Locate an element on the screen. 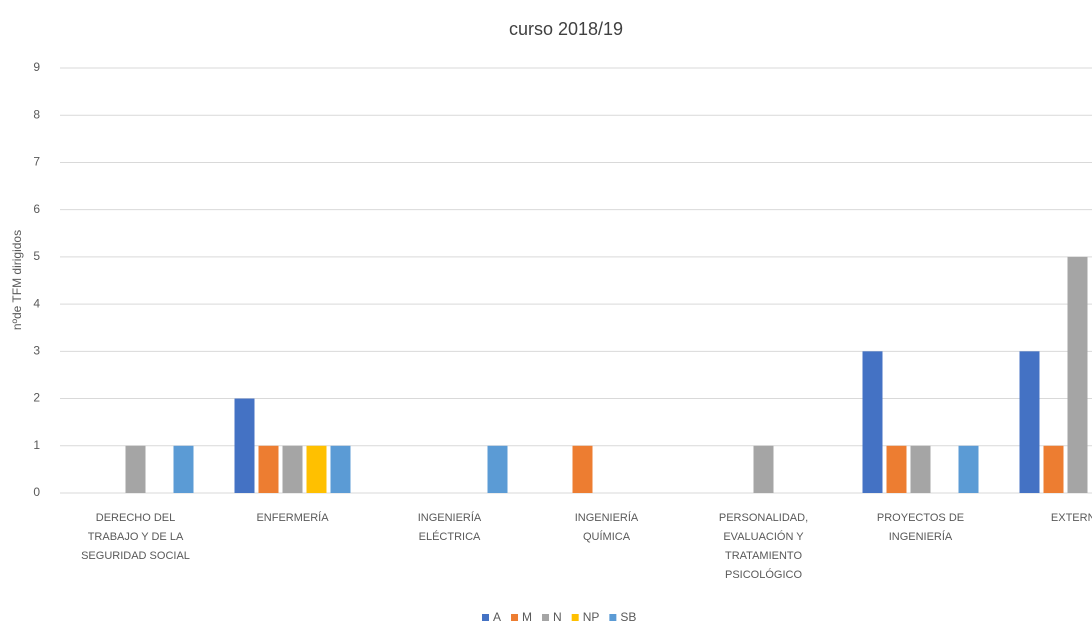 The width and height of the screenshot is (1092, 626). legend-label: NP is located at coordinates (591, 617).